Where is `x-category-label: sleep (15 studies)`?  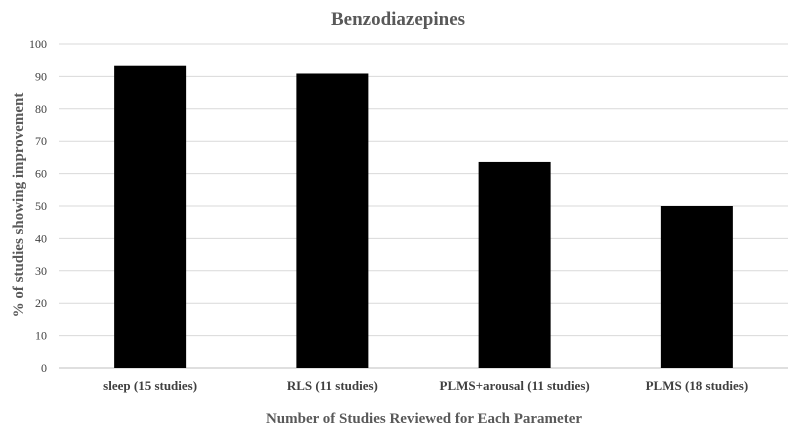 x-category-label: sleep (15 studies) is located at coordinates (150, 385).